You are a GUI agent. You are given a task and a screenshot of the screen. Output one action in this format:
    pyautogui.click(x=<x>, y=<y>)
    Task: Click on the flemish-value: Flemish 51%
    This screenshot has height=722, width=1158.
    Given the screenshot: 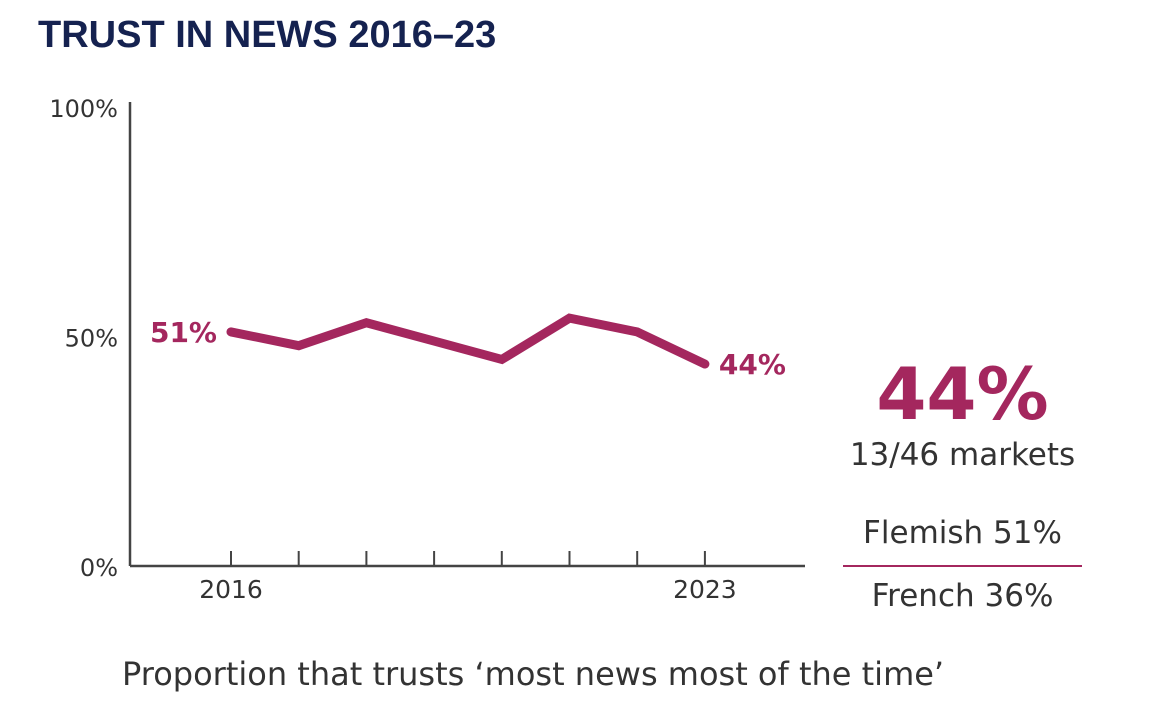 What is the action you would take?
    pyautogui.click(x=962, y=533)
    